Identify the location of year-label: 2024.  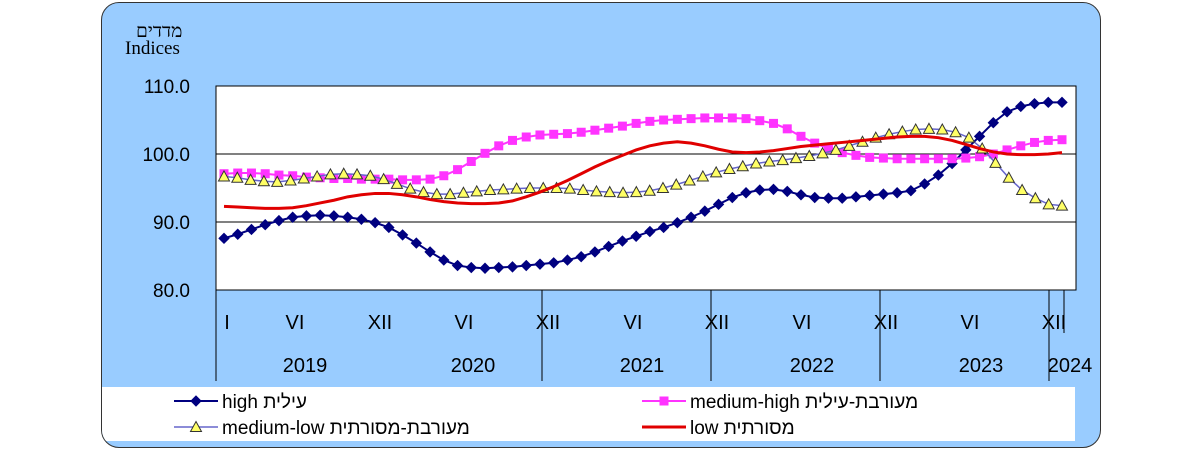
(1070, 366).